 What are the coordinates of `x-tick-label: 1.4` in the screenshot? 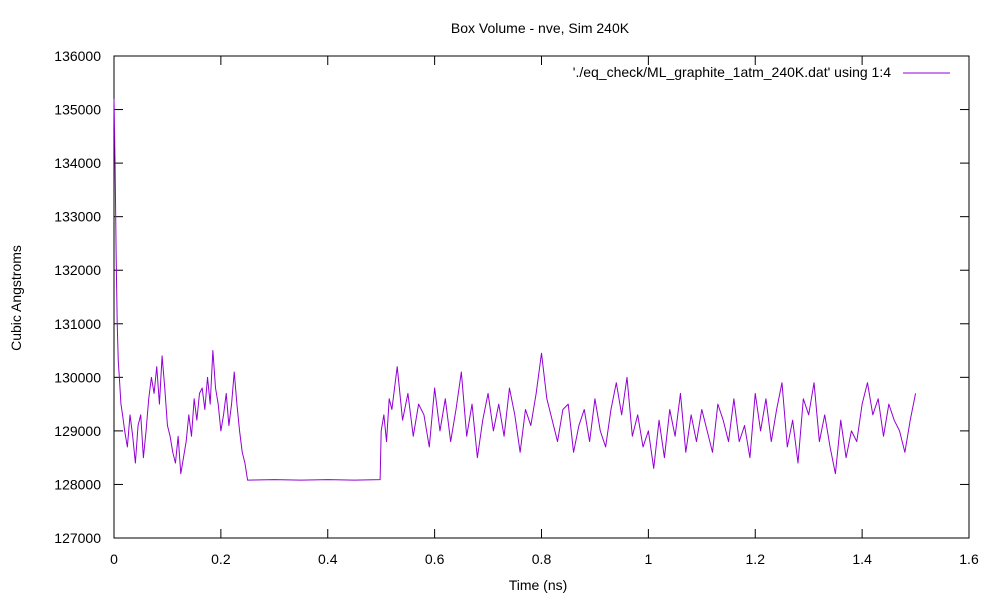 It's located at (862, 559).